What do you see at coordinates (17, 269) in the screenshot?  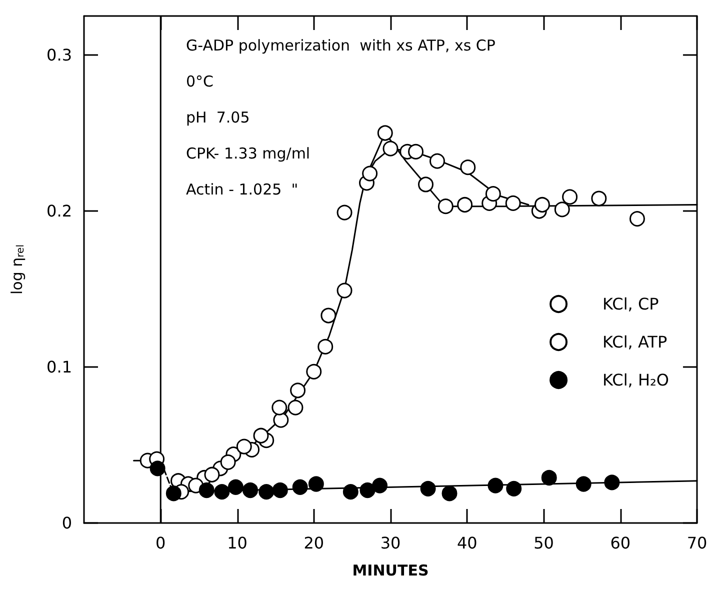 I see `y-axis-title: log ηrel` at bounding box center [17, 269].